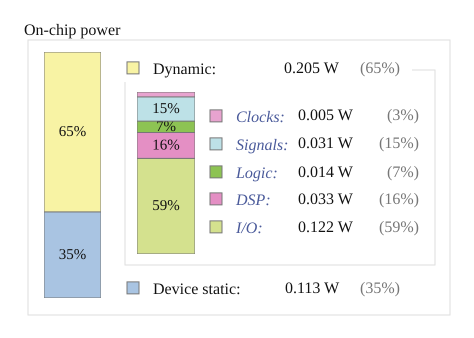 The width and height of the screenshot is (474, 338). Describe the element at coordinates (253, 201) in the screenshot. I see `legend-label: DSP:` at that location.